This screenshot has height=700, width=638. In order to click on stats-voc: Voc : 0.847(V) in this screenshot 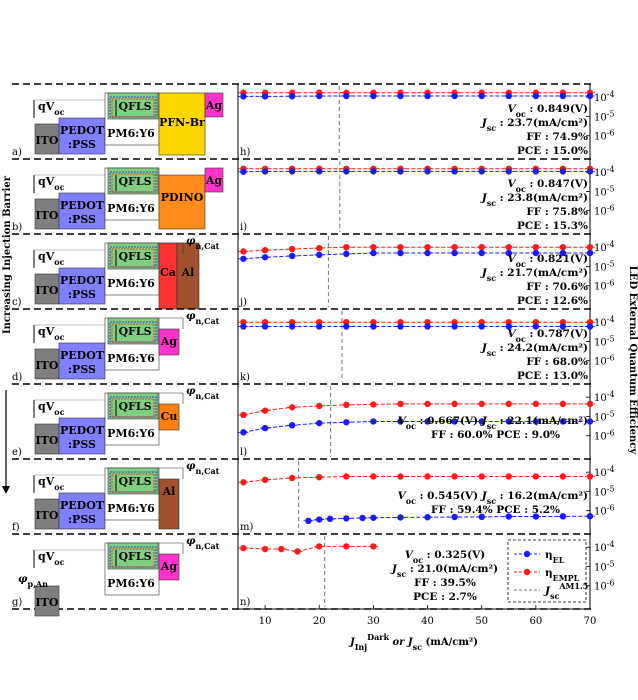, I will do `click(547, 186)`.